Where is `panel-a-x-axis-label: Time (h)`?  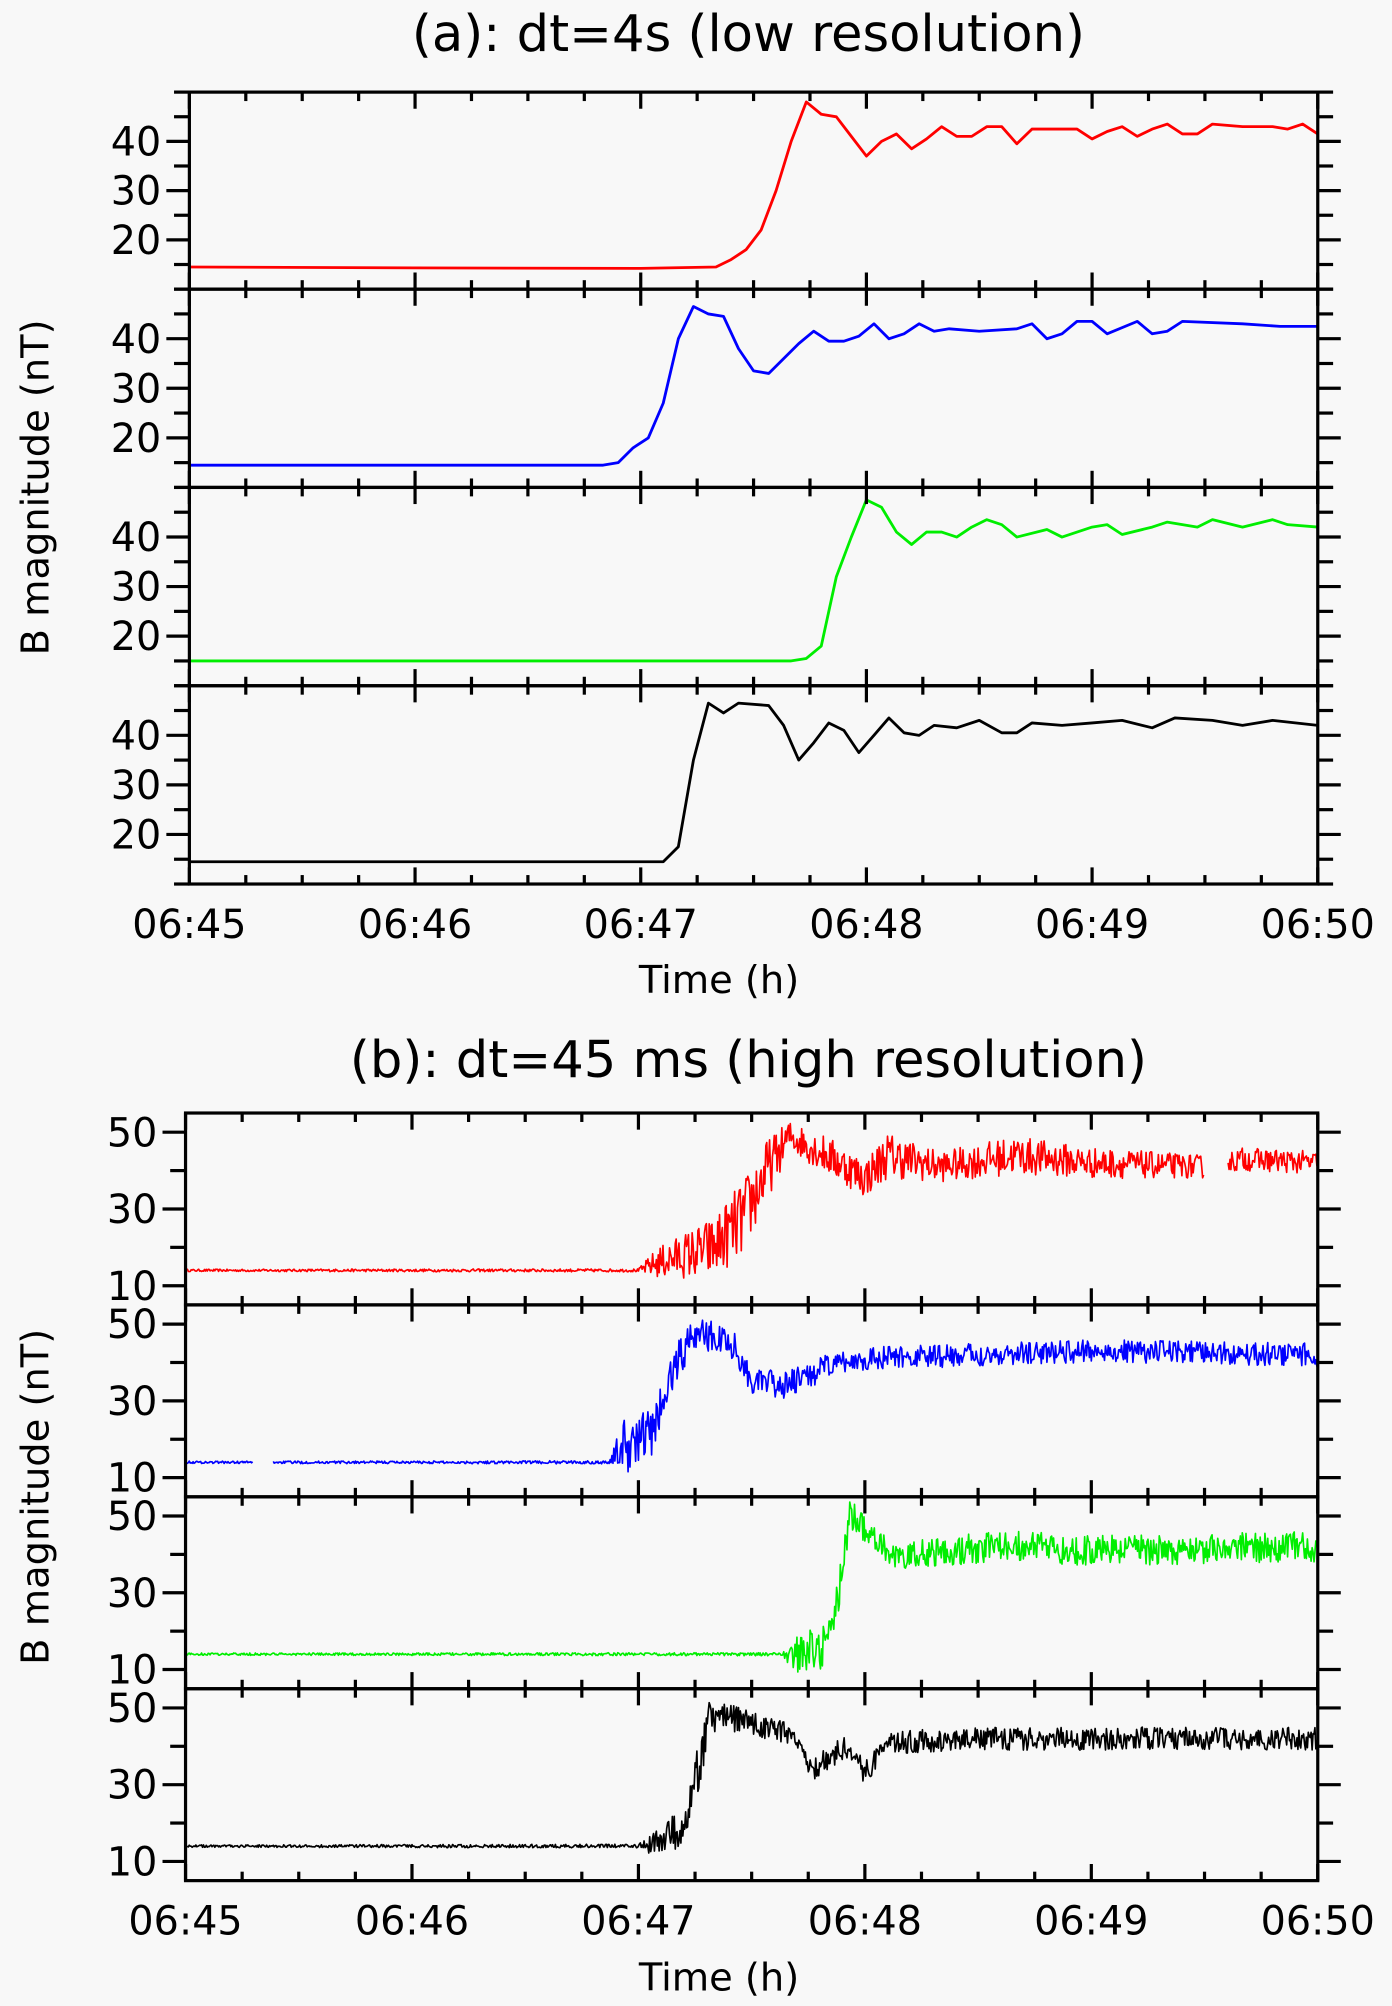
panel-a-x-axis-label: Time (h) is located at coordinates (718, 980).